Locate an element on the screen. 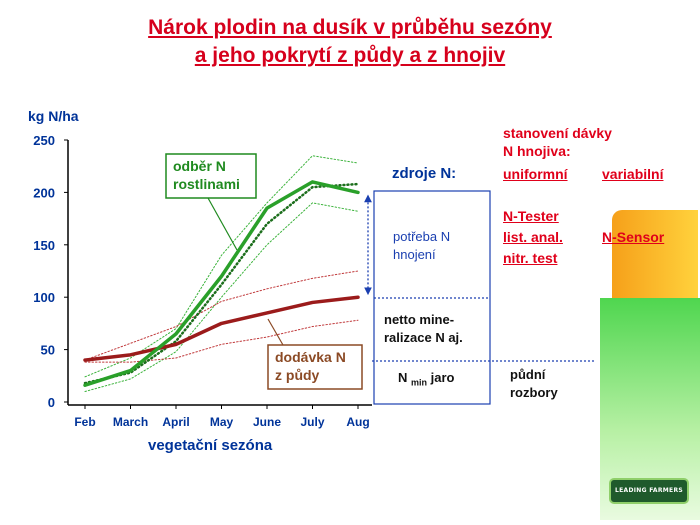 The width and height of the screenshot is (700, 525). need-fertilization-label: potřeba N hnojení is located at coordinates (422, 245).